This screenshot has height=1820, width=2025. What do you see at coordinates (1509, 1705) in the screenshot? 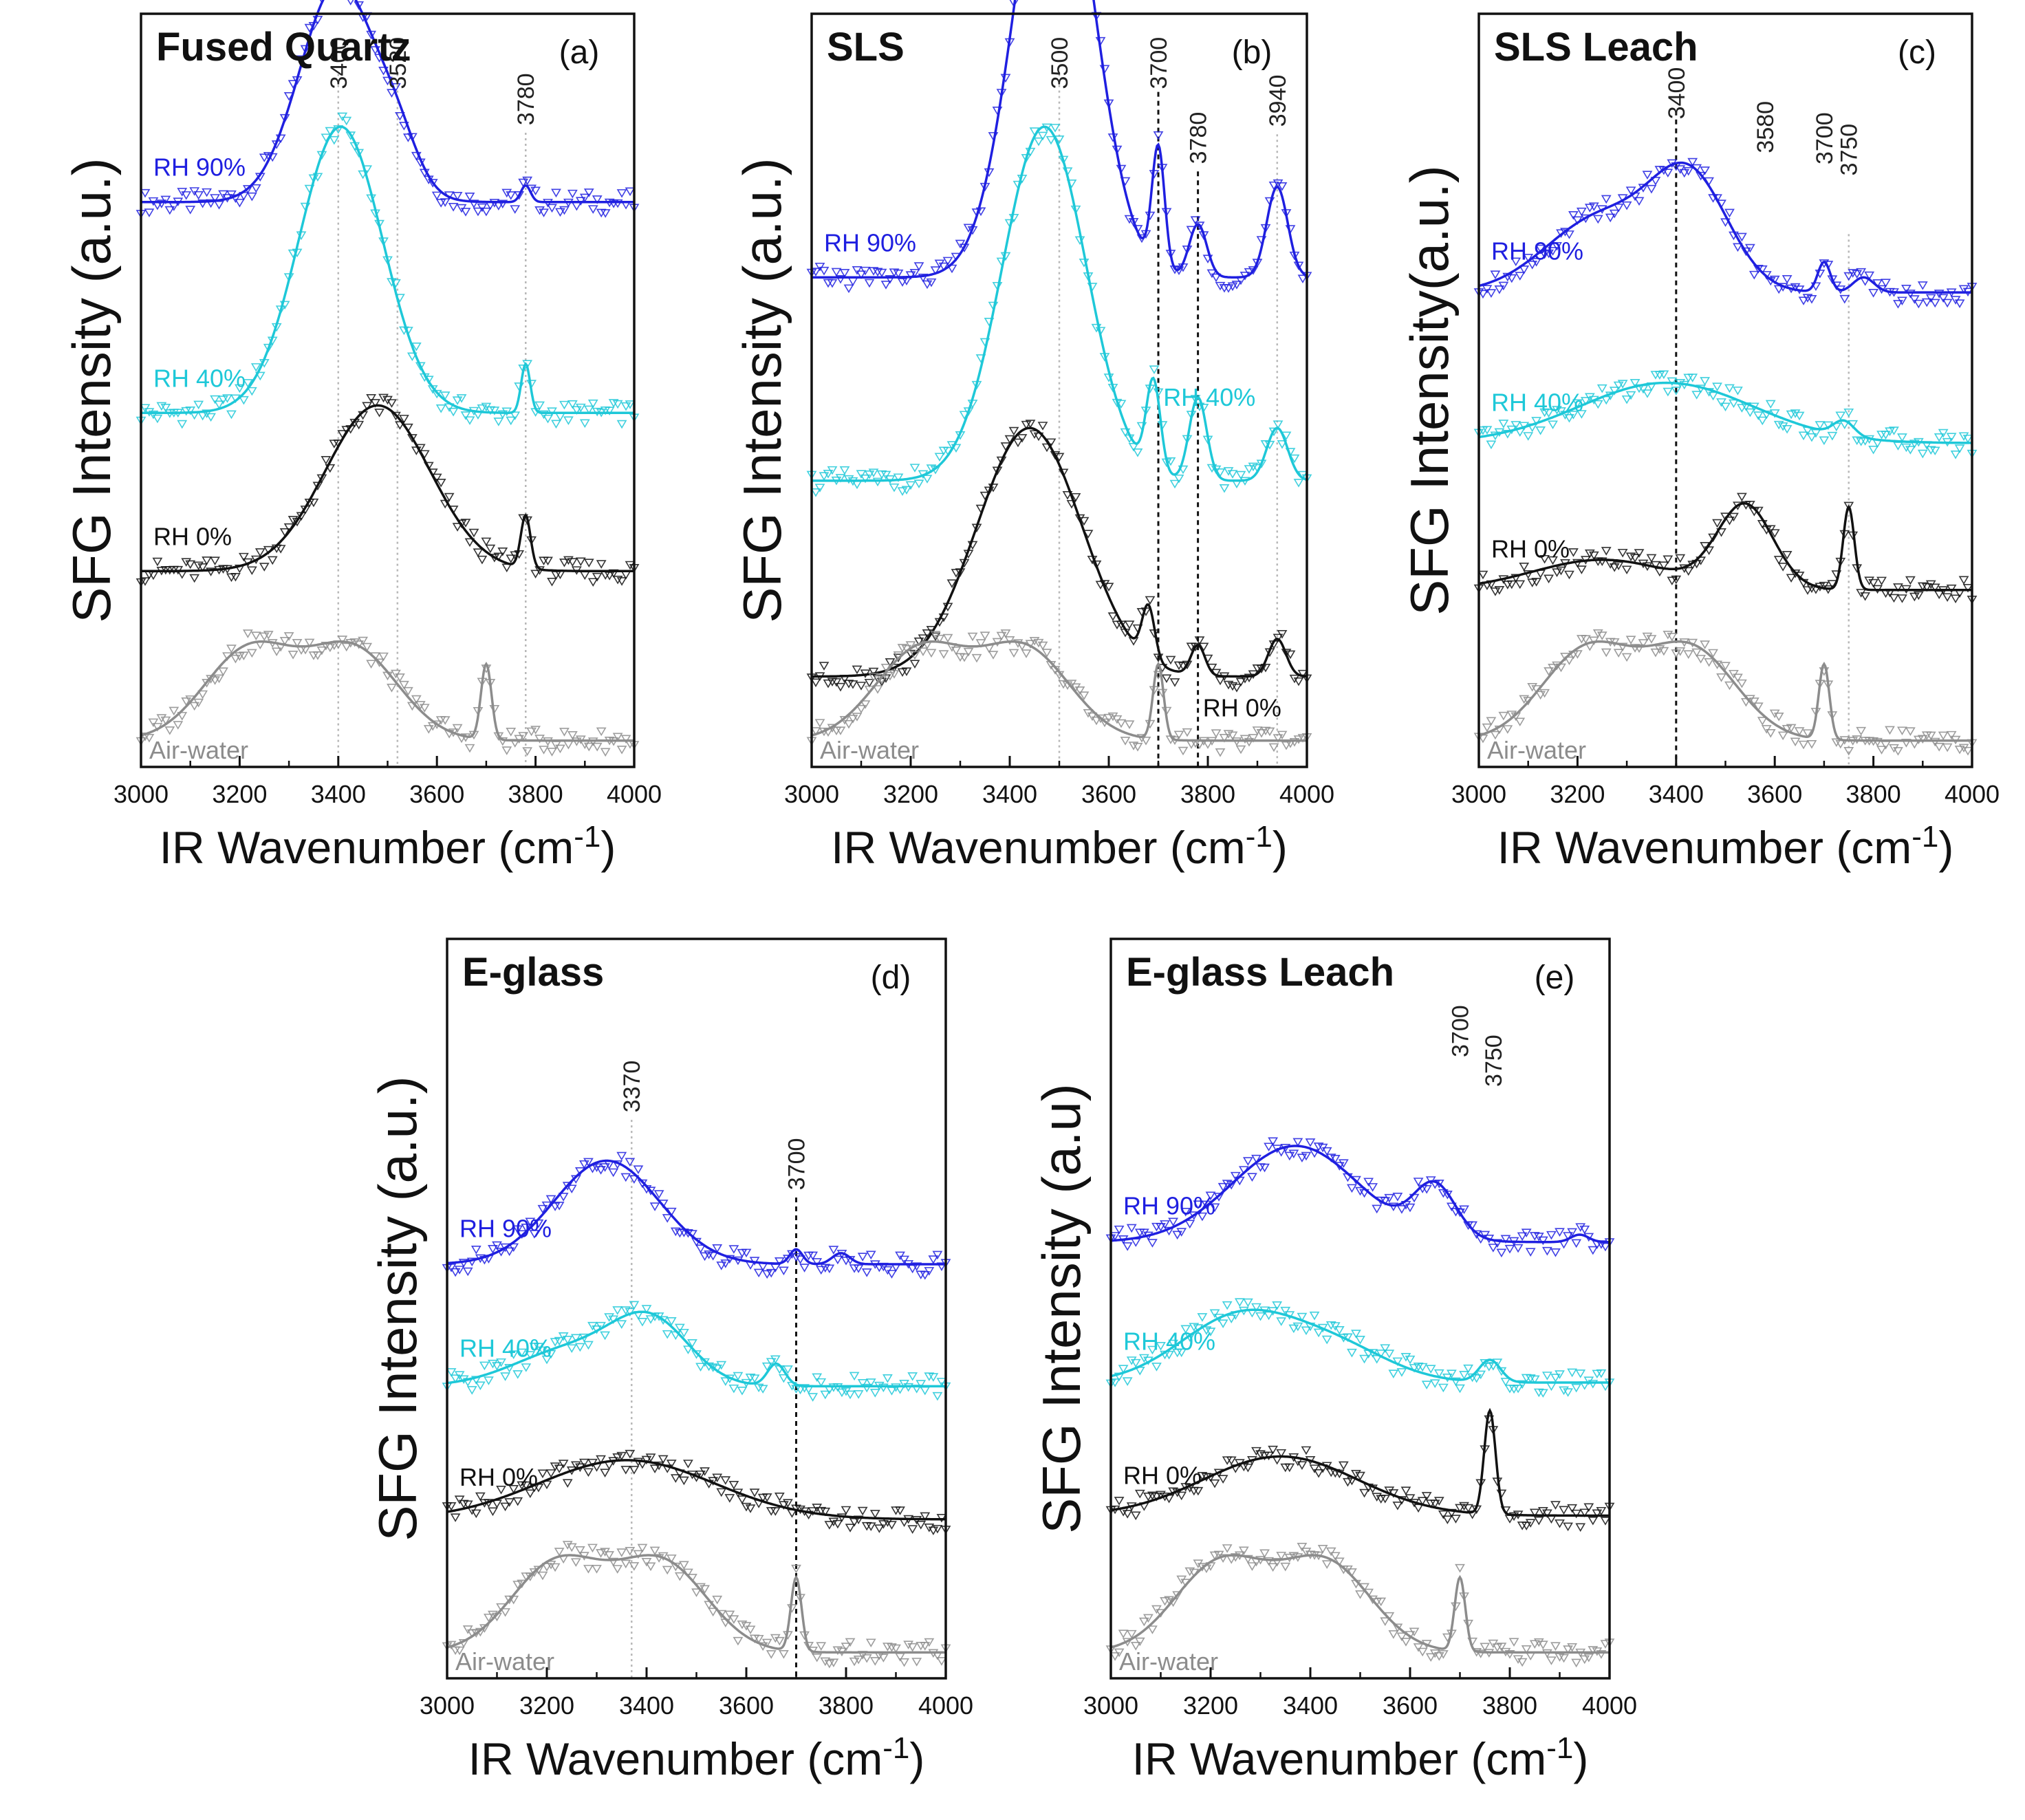
I see `x-tick-label: 3800` at bounding box center [1509, 1705].